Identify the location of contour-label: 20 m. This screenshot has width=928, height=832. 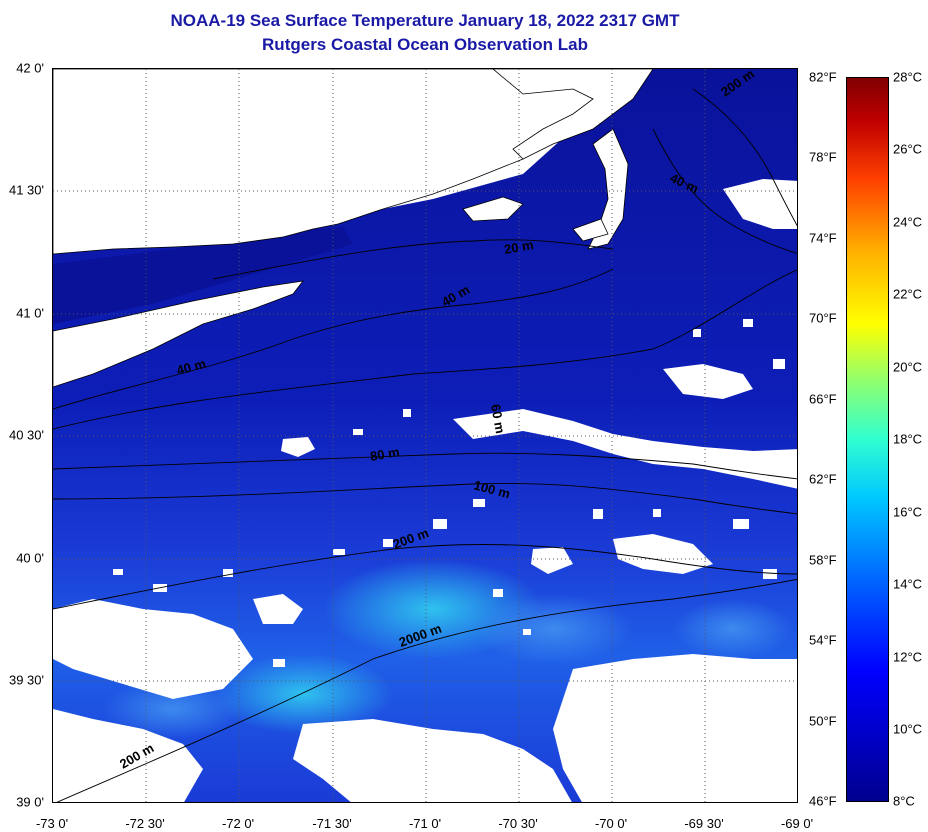
(519, 247).